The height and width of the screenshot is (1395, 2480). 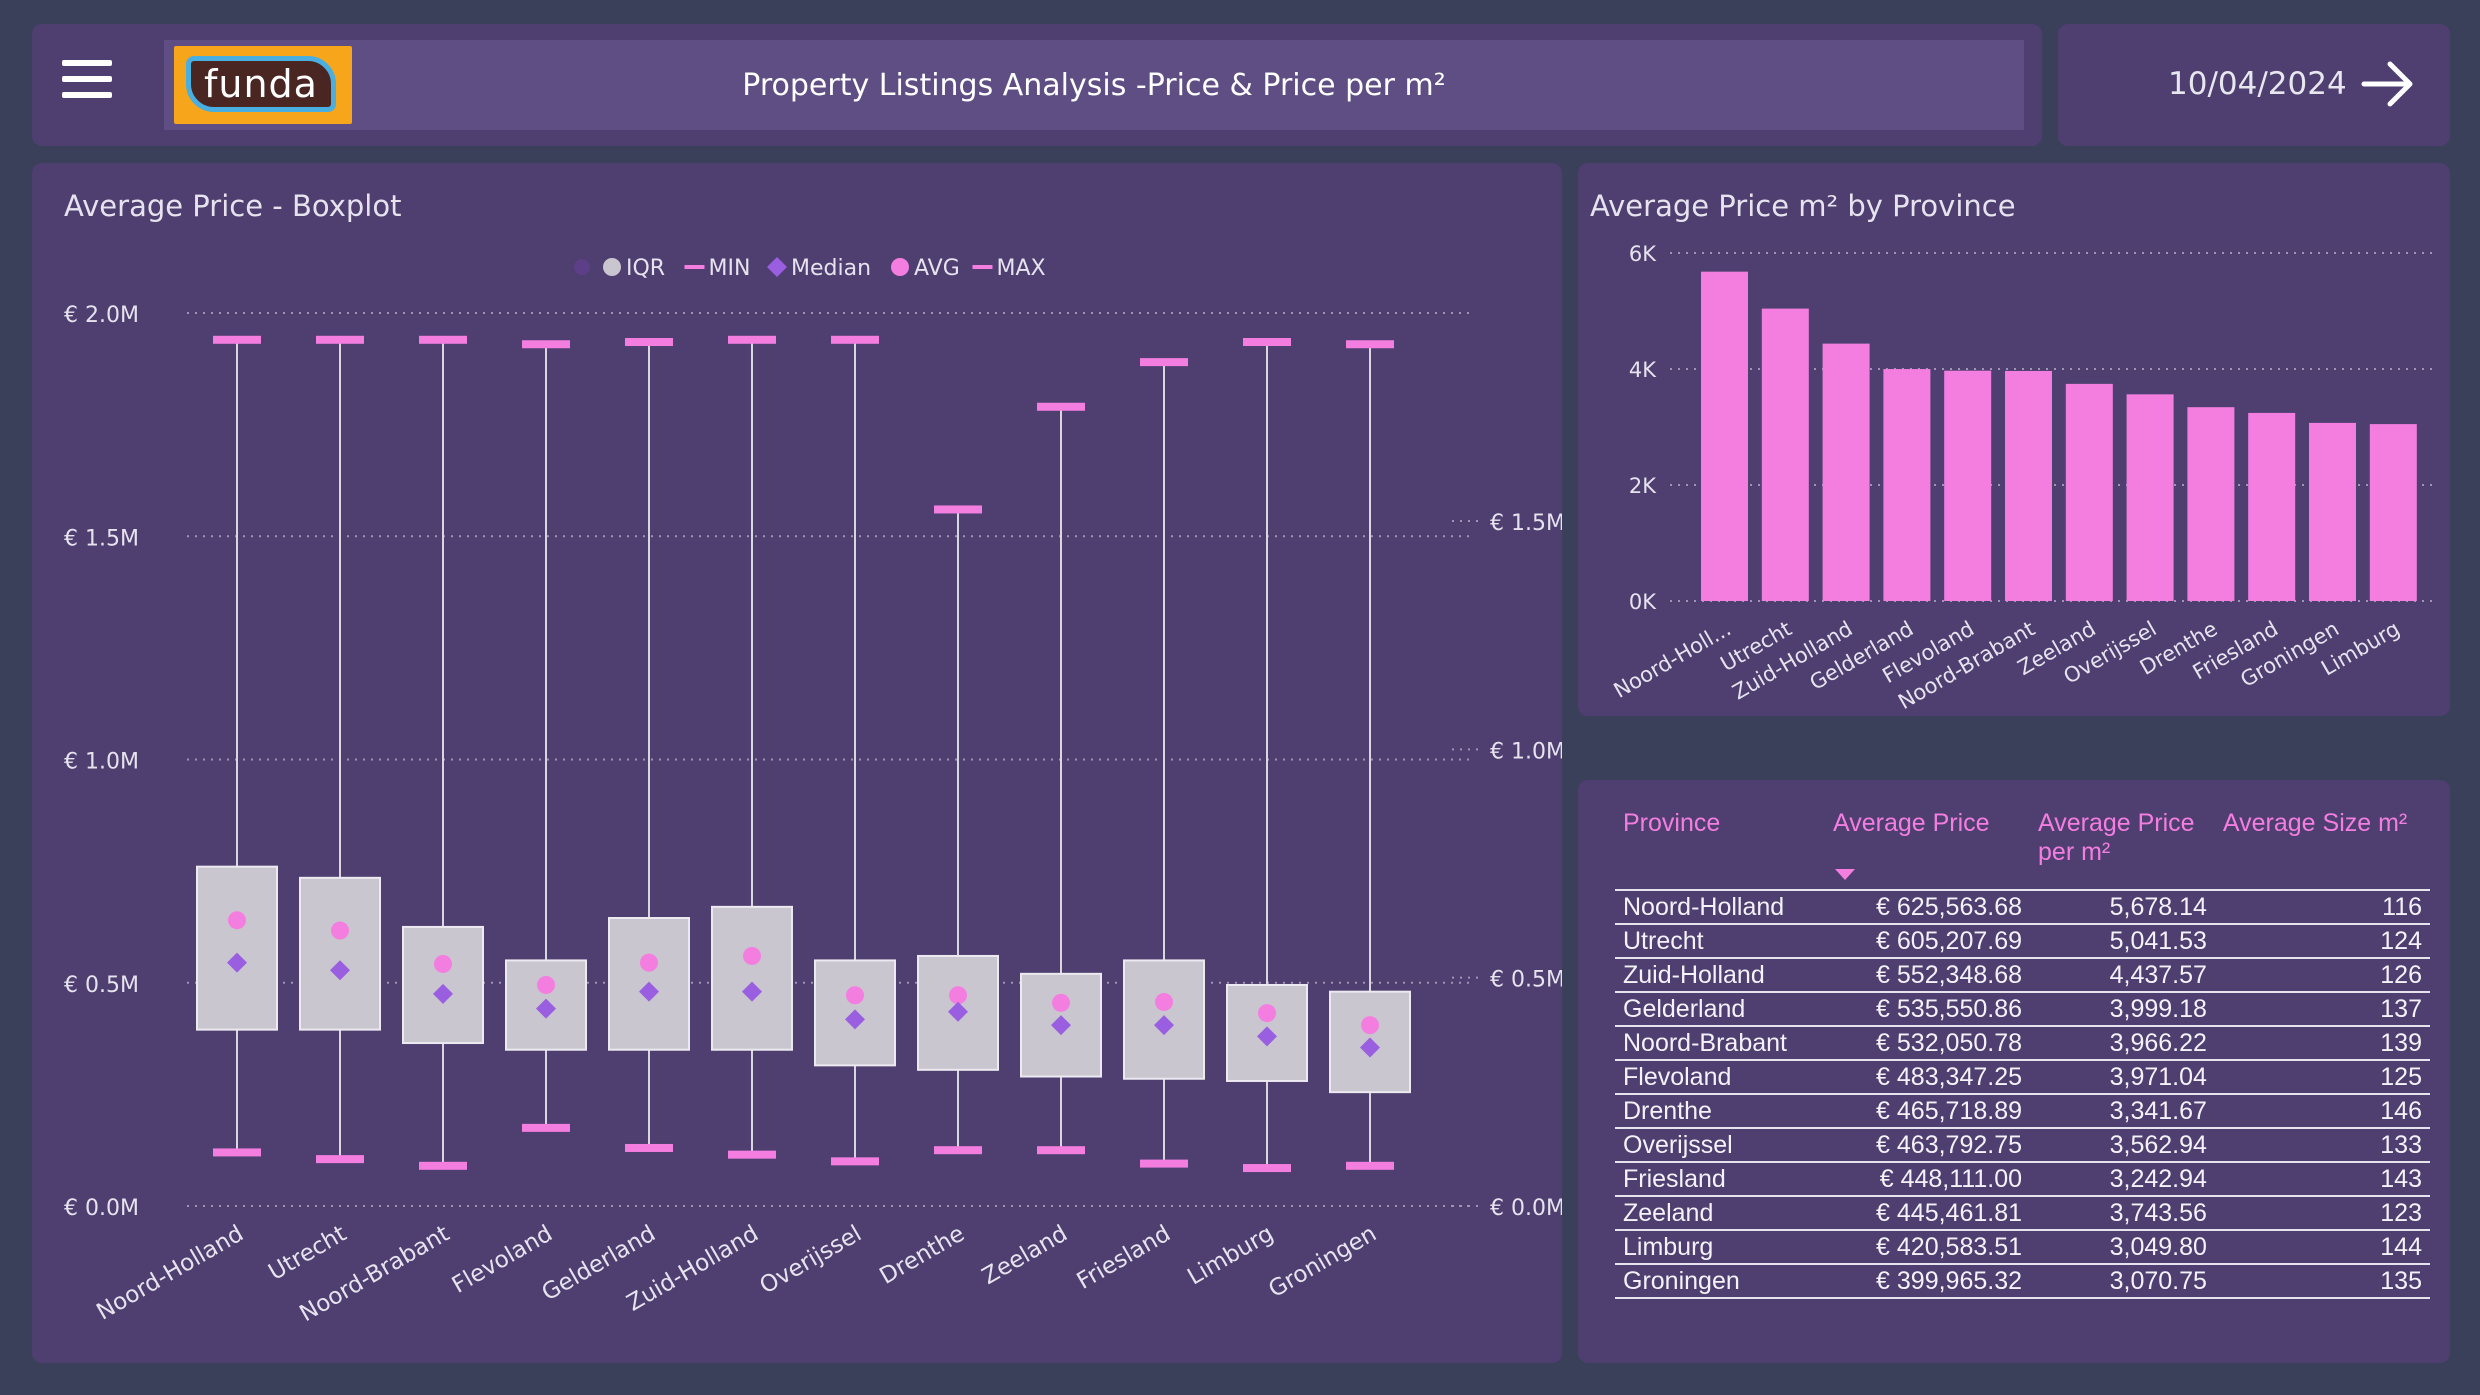 I want to click on column-header-average-size: Average Size m², so click(x=2315, y=823).